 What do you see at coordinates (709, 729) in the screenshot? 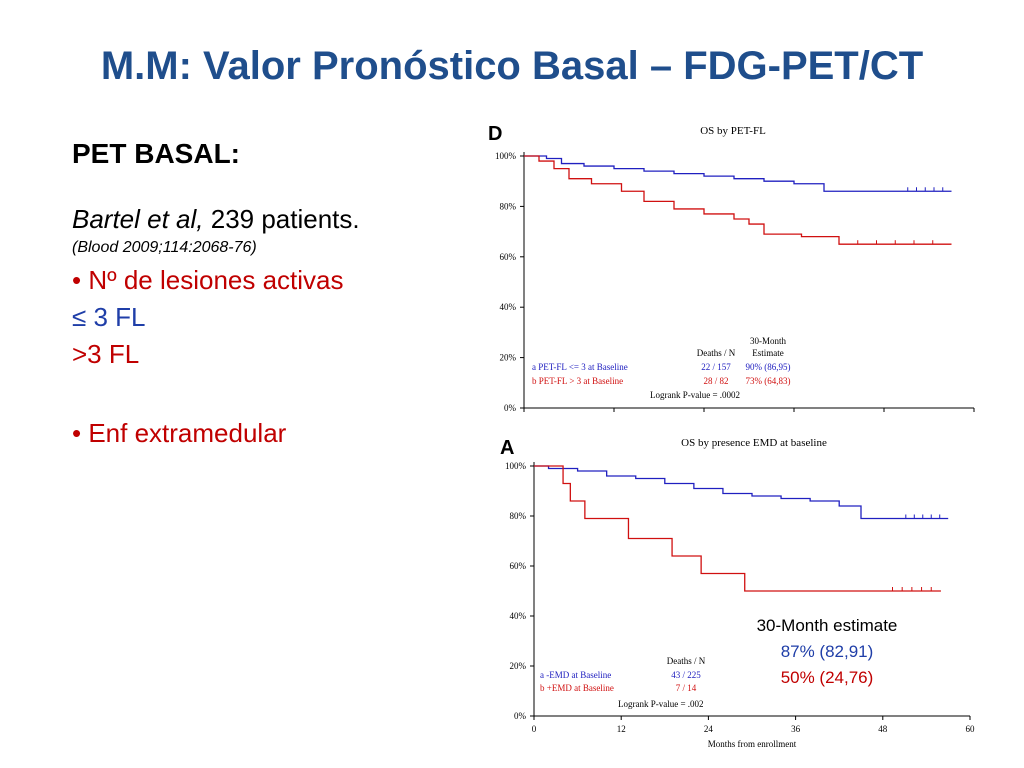
I see `chart-a-x-tick-label: 24` at bounding box center [709, 729].